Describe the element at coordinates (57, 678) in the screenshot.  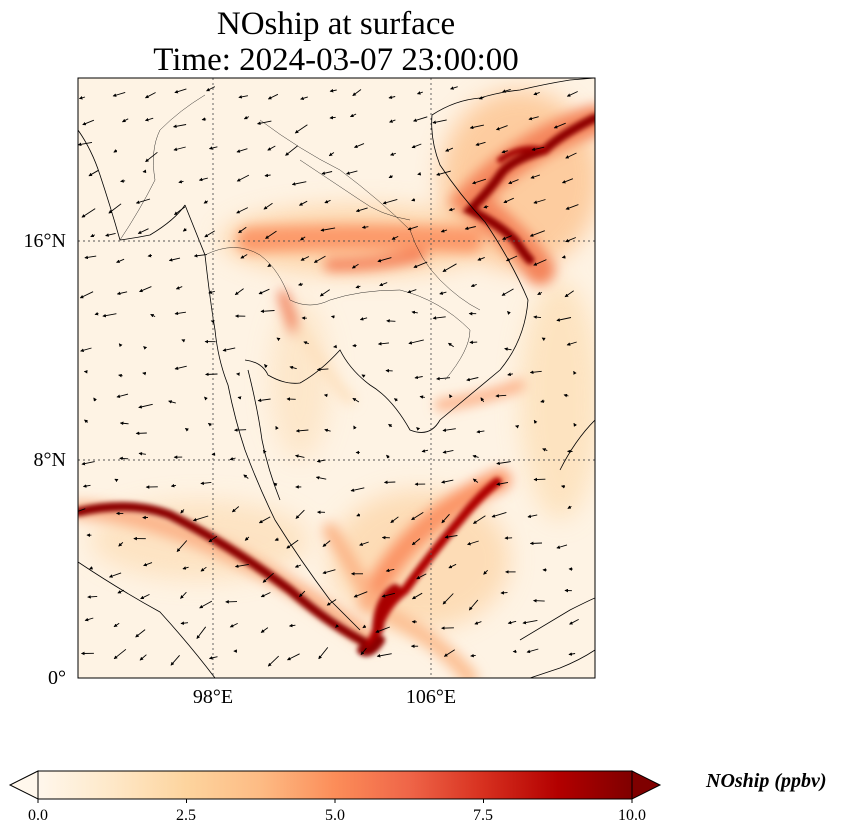
I see `lat-label-0: 0°` at that location.